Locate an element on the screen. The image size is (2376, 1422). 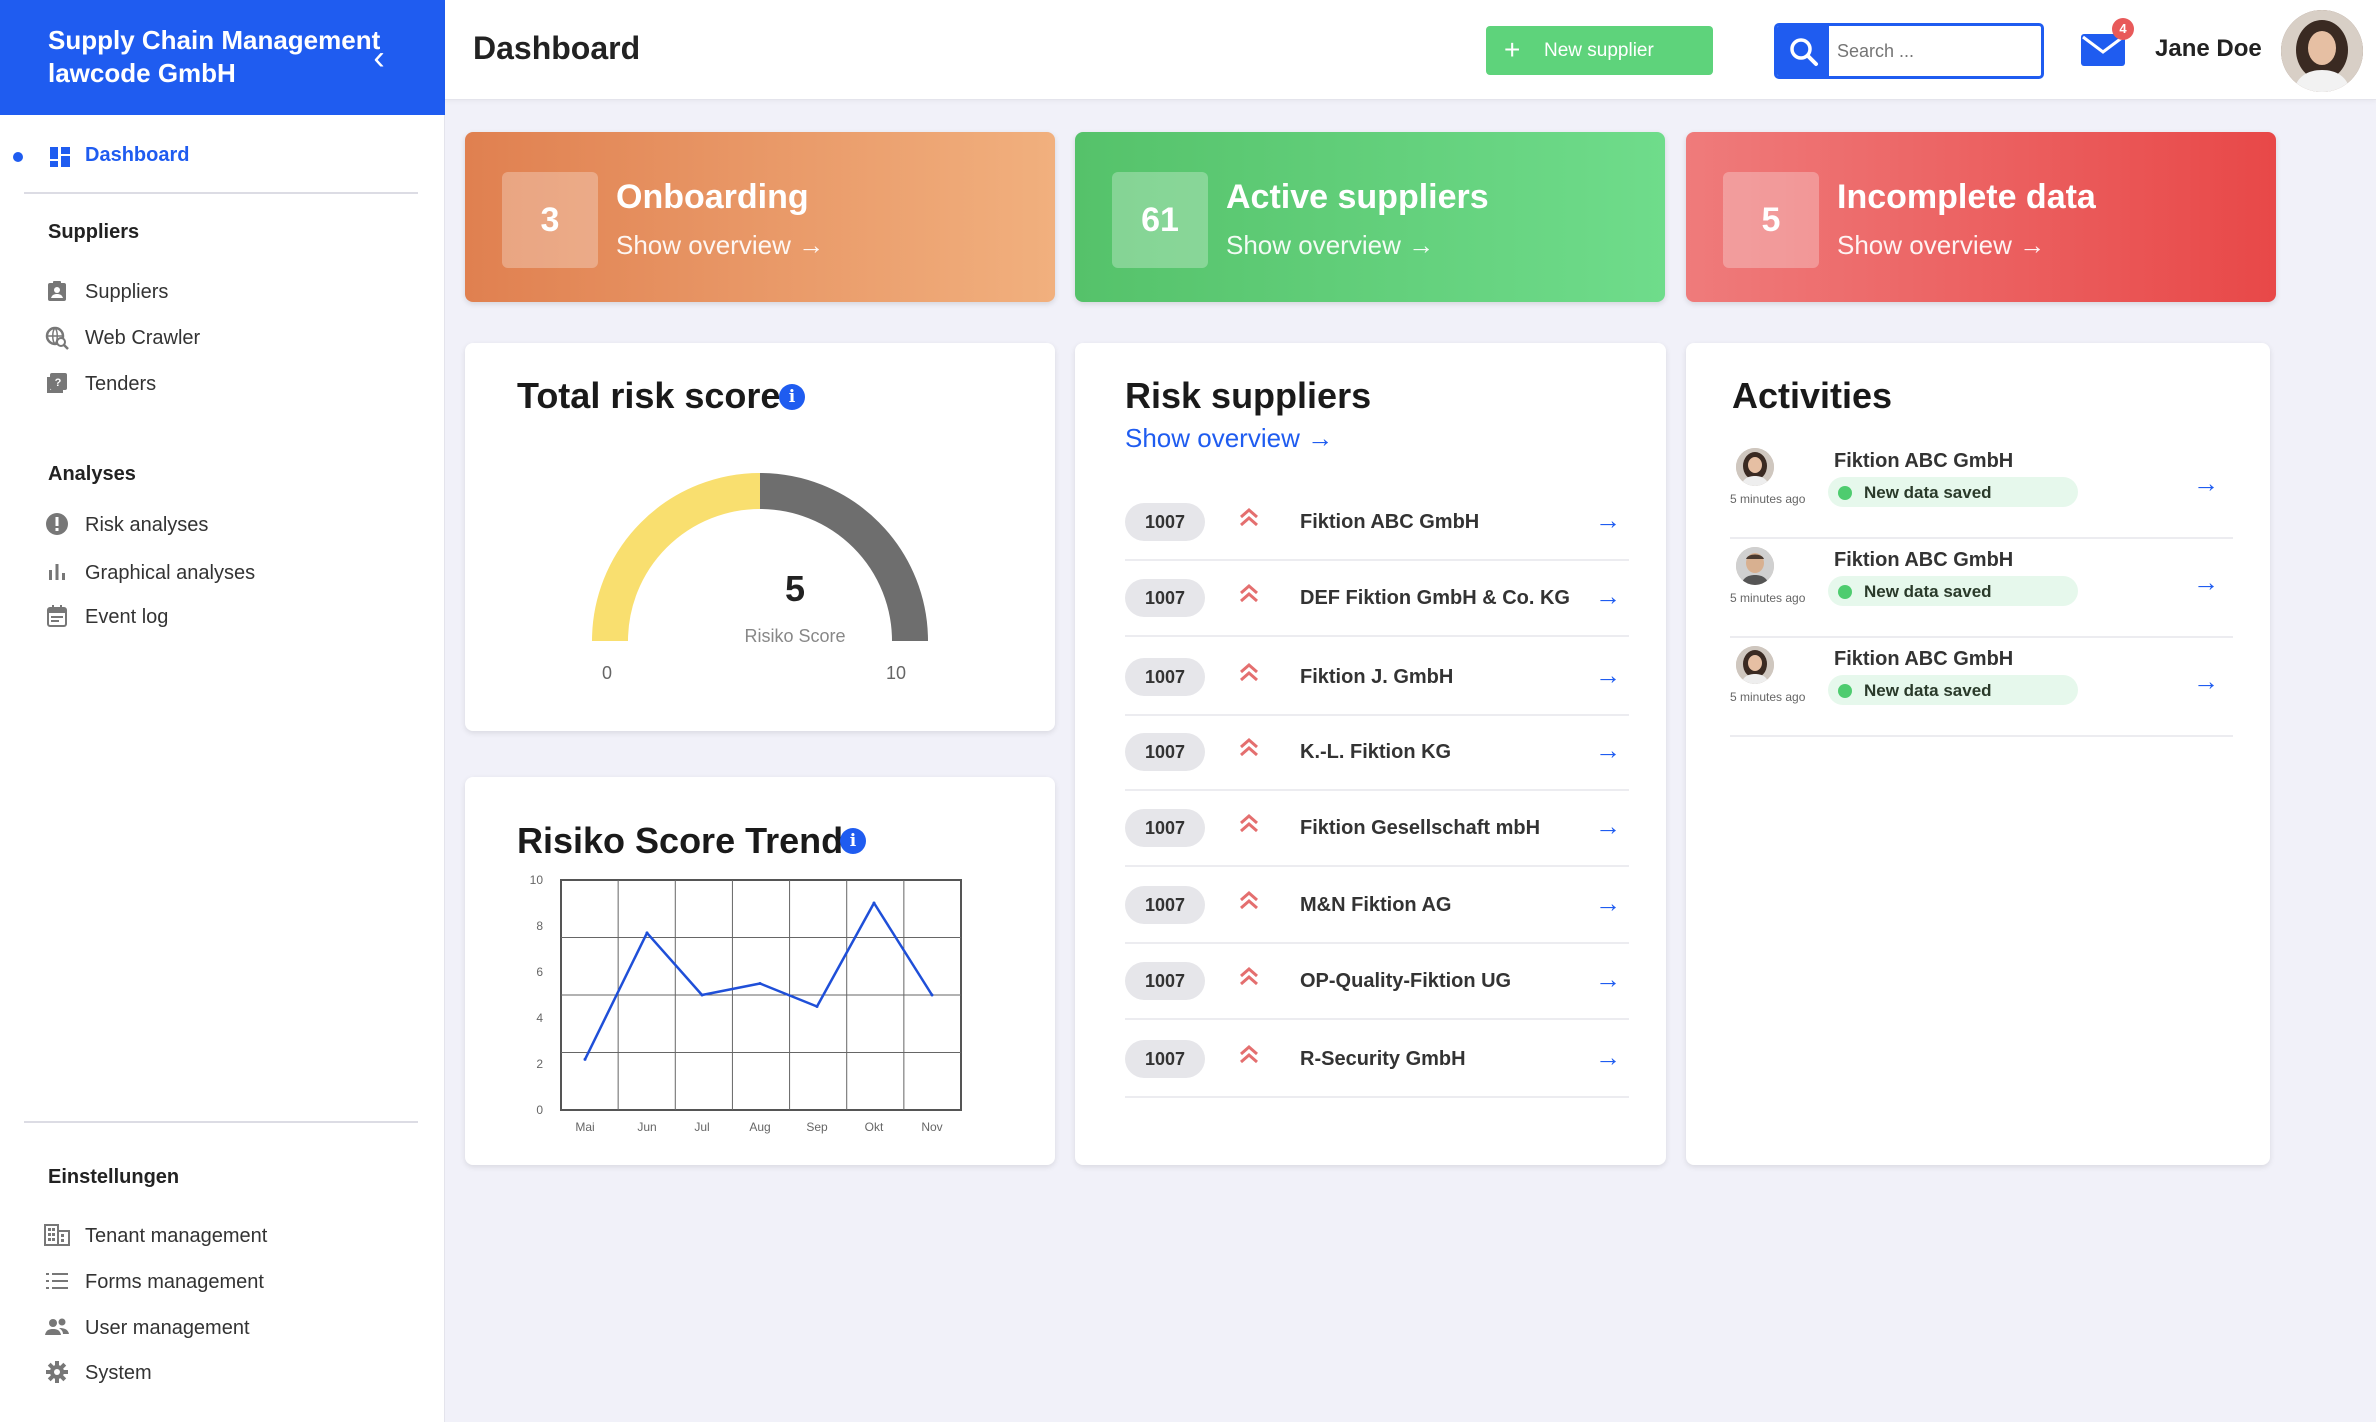
activity-time: 5 minutes ago is located at coordinates (1768, 697).